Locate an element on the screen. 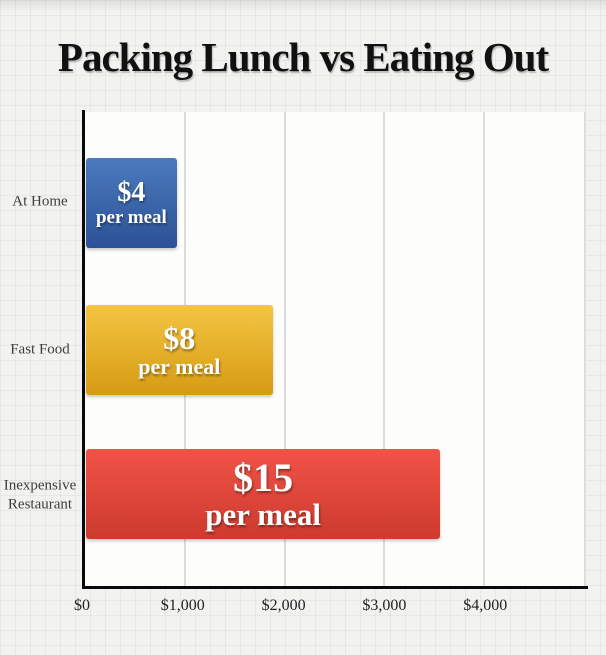 This screenshot has height=655, width=606. bar-inexpensive-restaurant: $15 per meal is located at coordinates (263, 494).